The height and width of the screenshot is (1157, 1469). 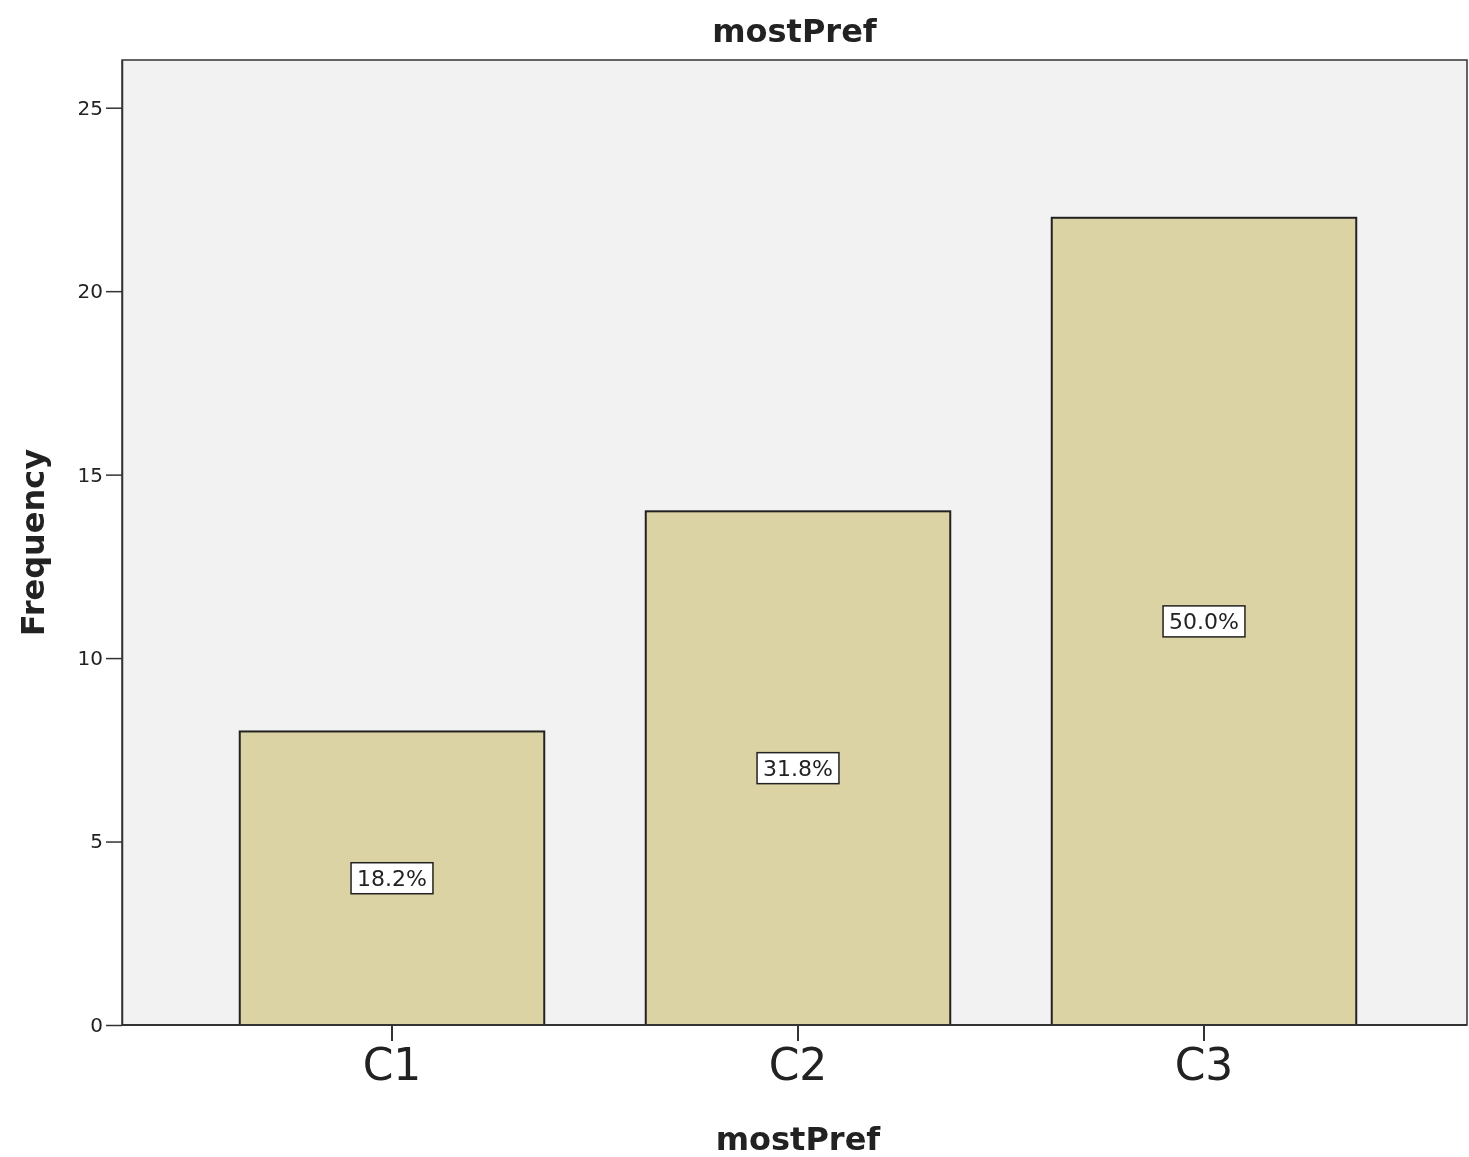 What do you see at coordinates (798, 768) in the screenshot?
I see `annotation: 31.8%` at bounding box center [798, 768].